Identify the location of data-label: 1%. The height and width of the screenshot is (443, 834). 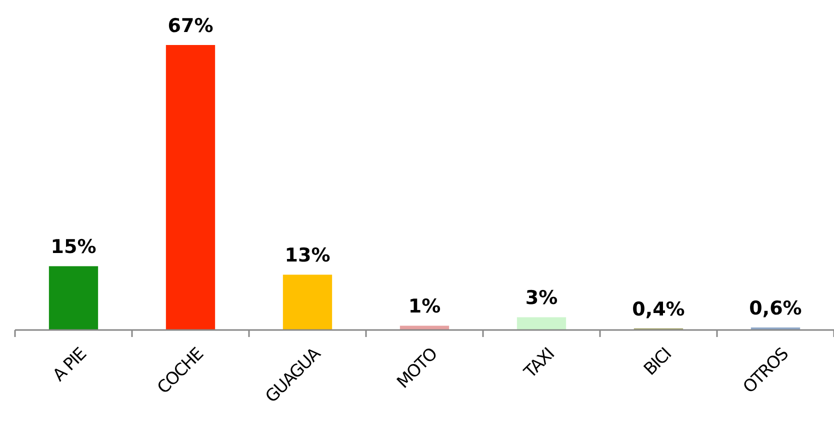
(424, 307).